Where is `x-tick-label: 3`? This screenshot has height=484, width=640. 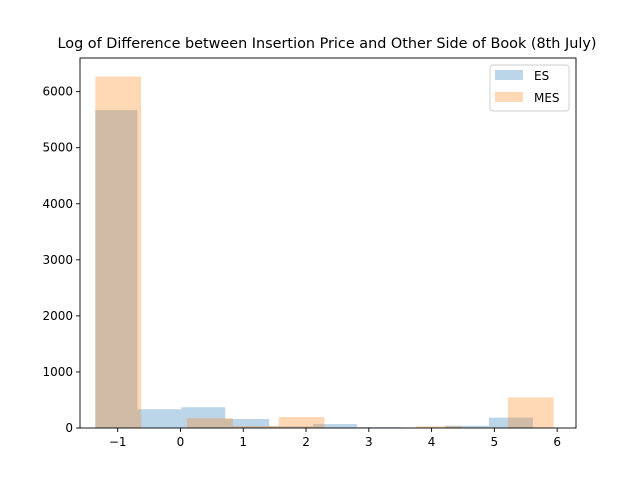 x-tick-label: 3 is located at coordinates (369, 442).